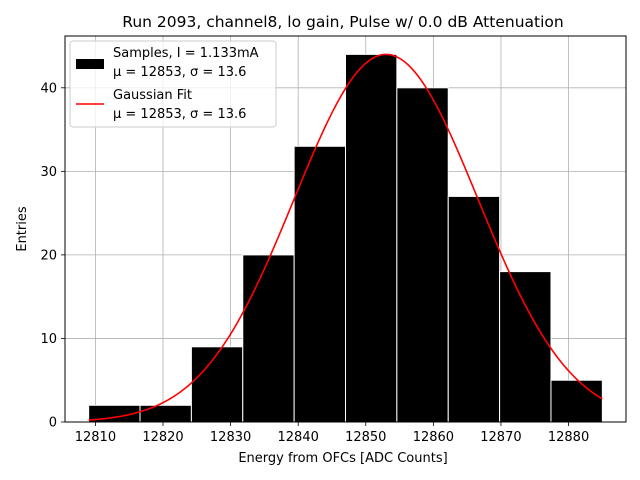  I want to click on x-tick-label: 12880, so click(568, 437).